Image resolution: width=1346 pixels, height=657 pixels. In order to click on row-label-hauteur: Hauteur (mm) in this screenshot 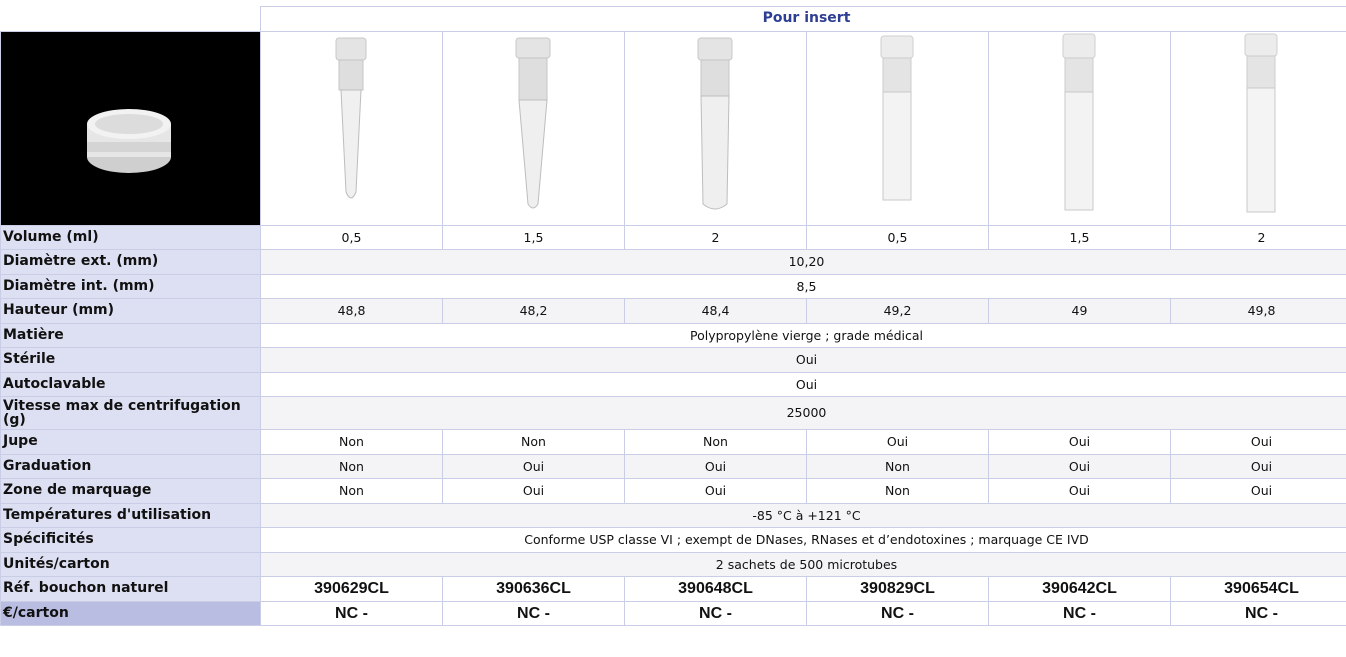, I will do `click(130, 311)`.